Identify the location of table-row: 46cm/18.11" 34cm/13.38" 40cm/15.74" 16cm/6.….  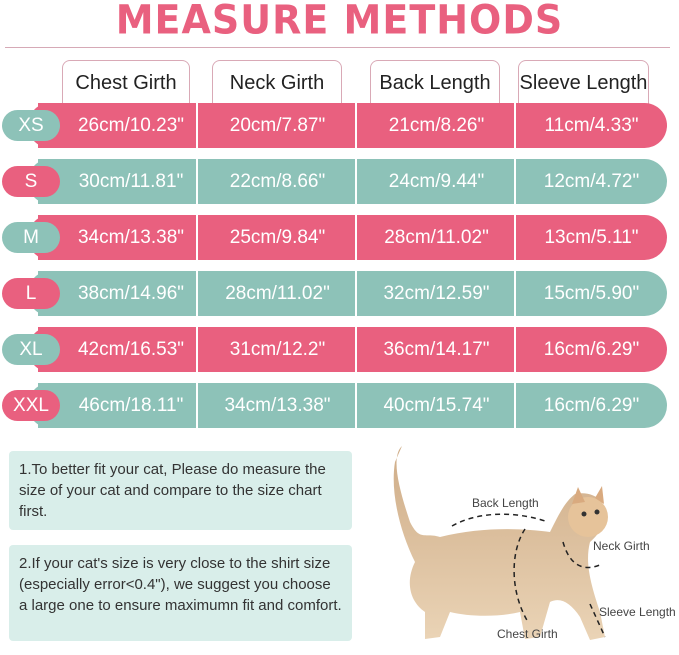
(347, 405).